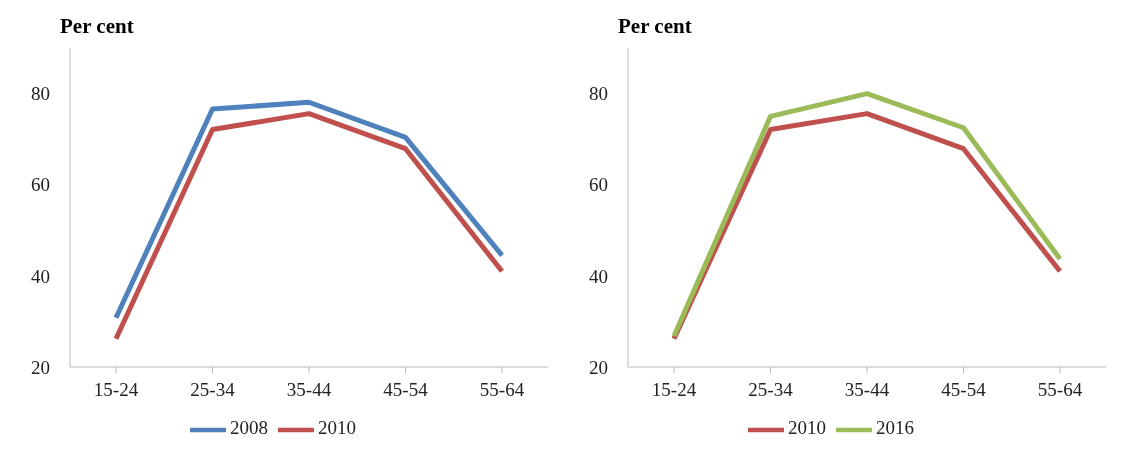  I want to click on legend-label: 2008, so click(249, 428).